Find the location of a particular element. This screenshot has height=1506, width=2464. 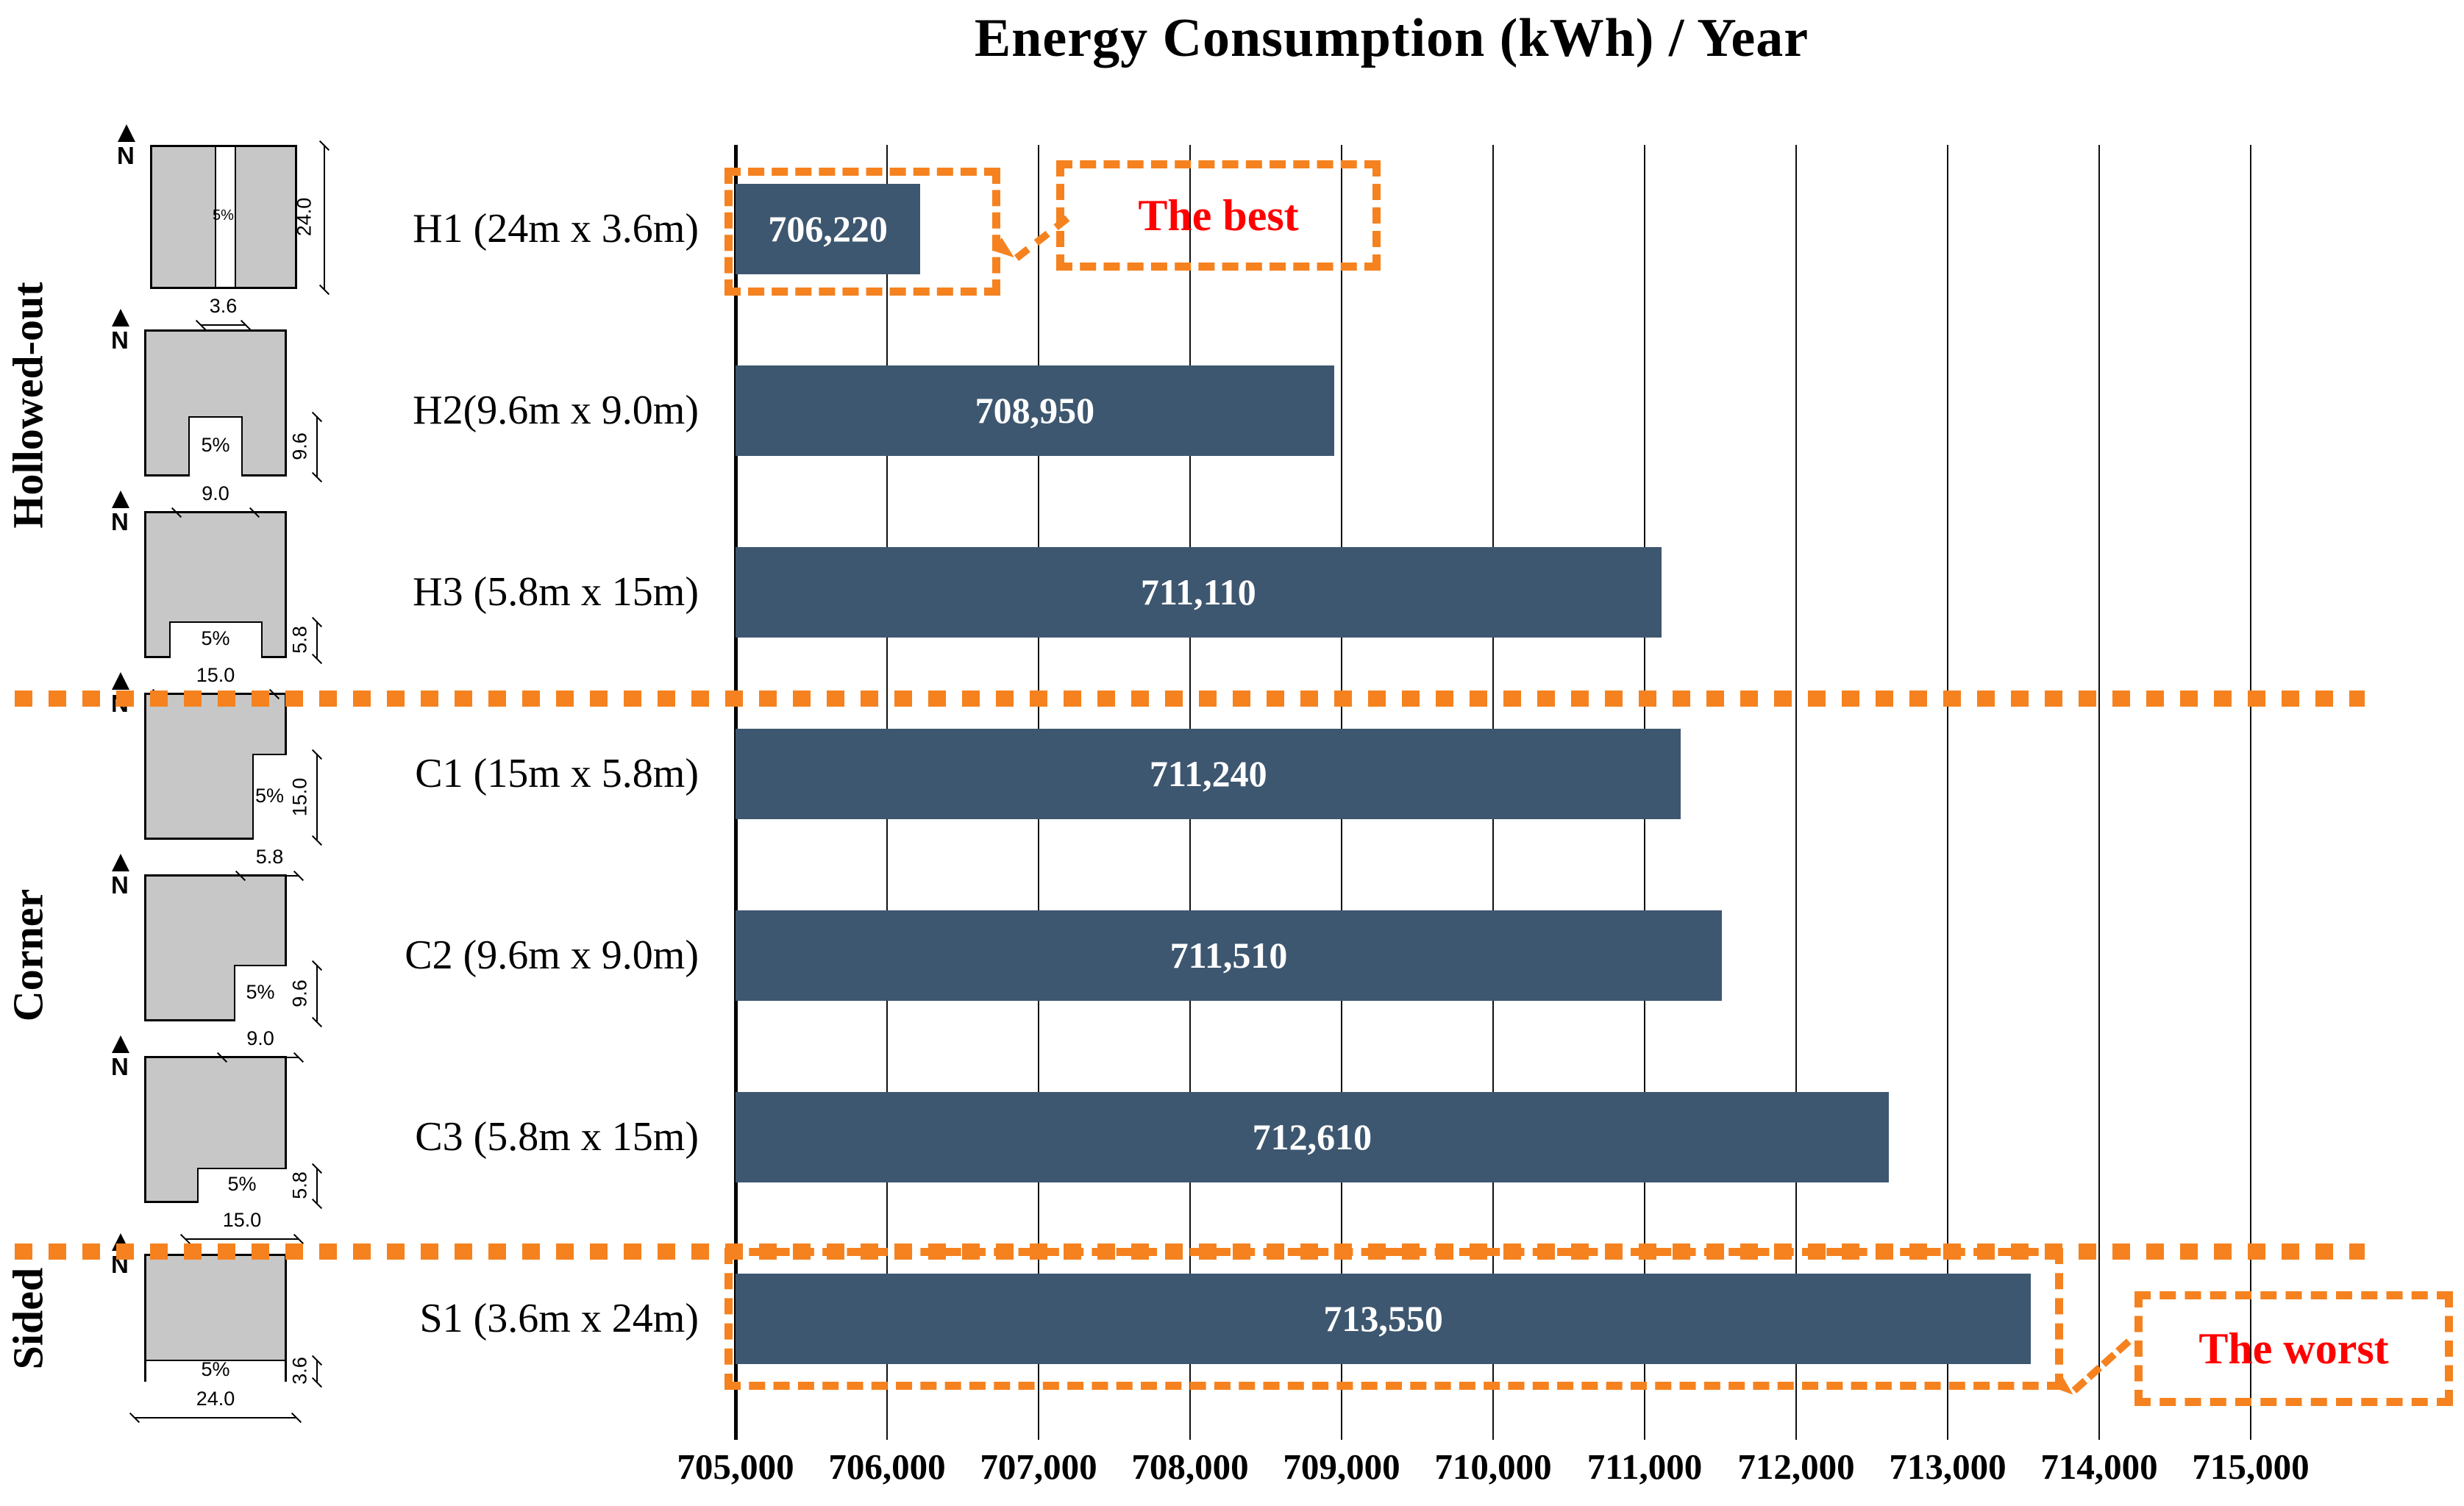

north-arrow-icon-C1 is located at coordinates (120, 681).